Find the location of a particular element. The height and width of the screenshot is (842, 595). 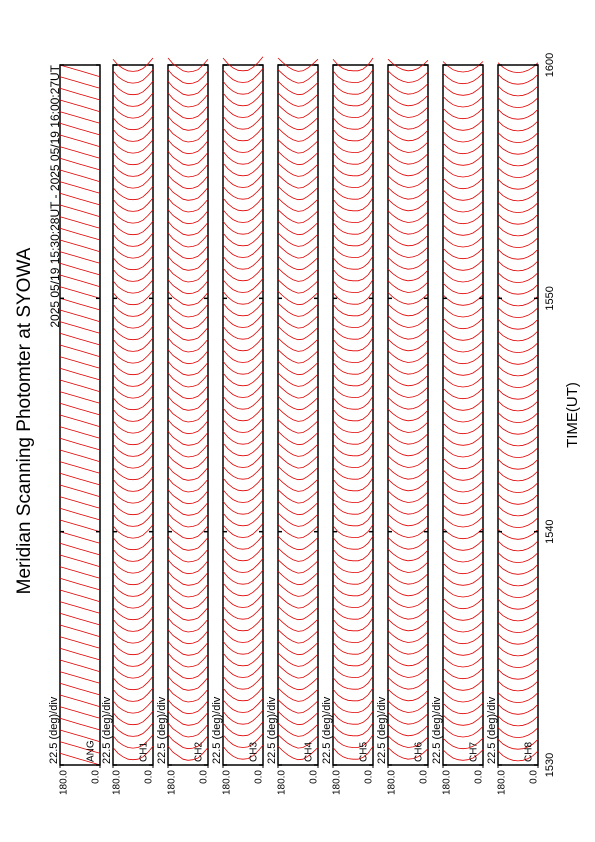

panel-frame is located at coordinates (80, 415).